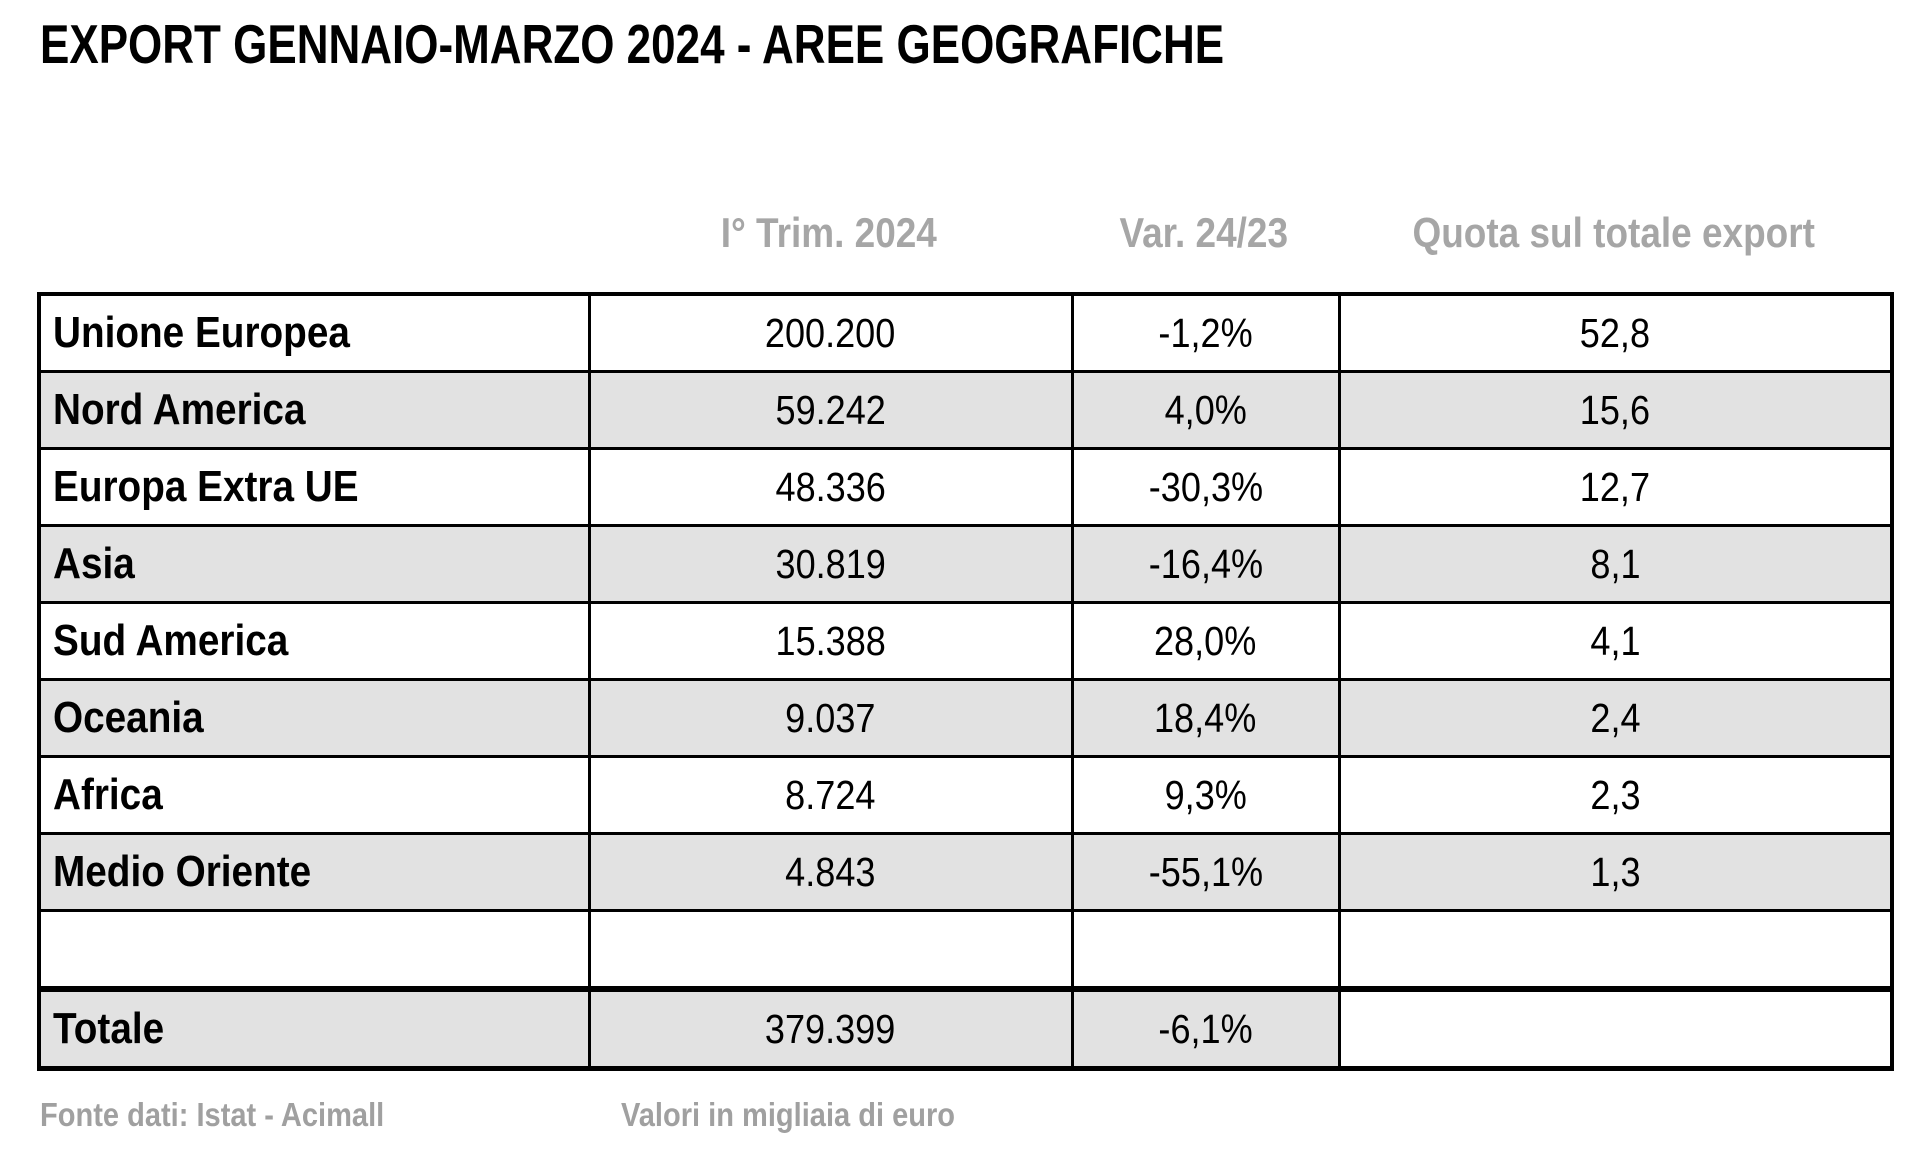 The image size is (1920, 1164). What do you see at coordinates (1615, 1028) in the screenshot?
I see `cell-quota-total` at bounding box center [1615, 1028].